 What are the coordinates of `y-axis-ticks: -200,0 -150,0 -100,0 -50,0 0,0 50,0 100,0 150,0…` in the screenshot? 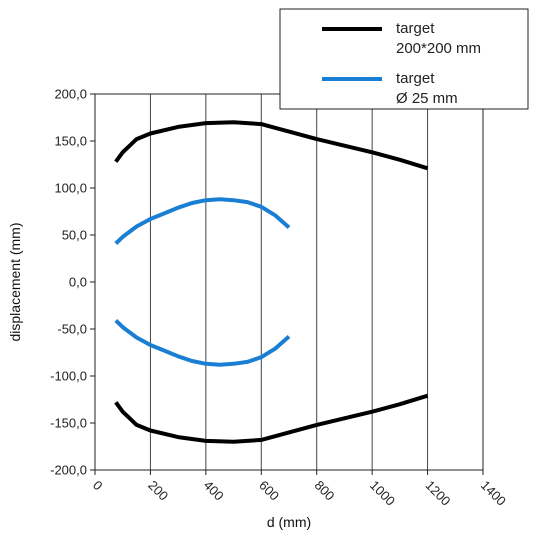 It's located at (72, 282).